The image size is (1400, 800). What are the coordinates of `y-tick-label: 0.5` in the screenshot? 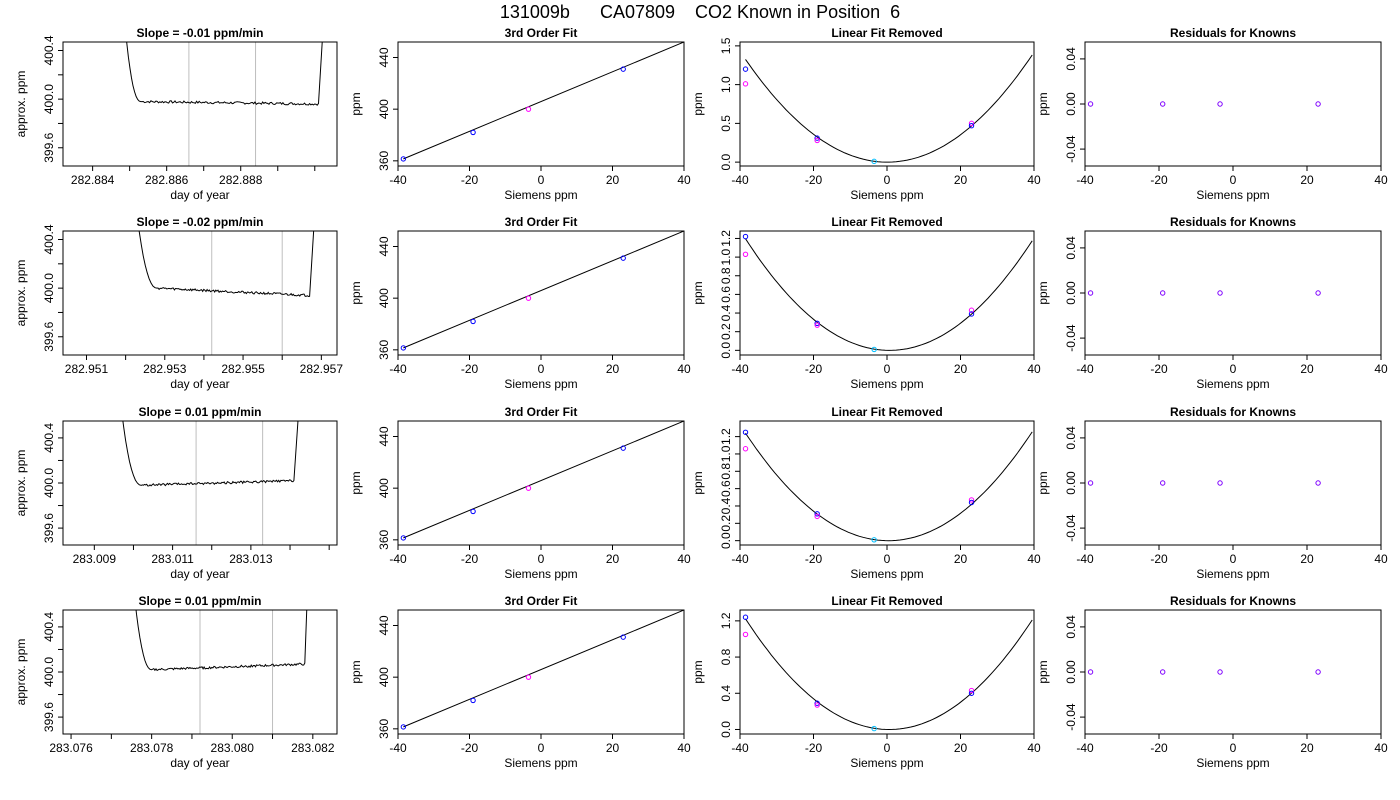 It's located at (726, 123).